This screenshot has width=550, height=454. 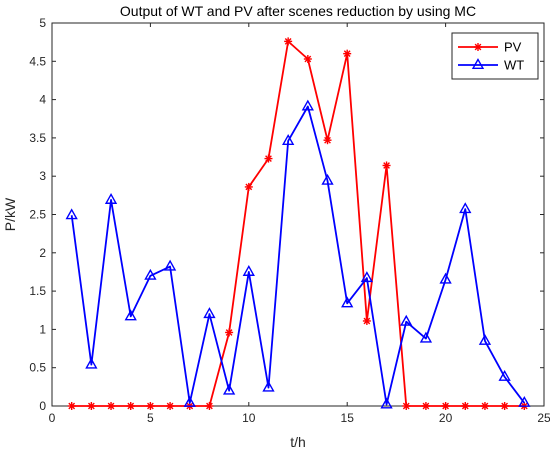 What do you see at coordinates (37, 61) in the screenshot?
I see `y-tick-label: 4.5` at bounding box center [37, 61].